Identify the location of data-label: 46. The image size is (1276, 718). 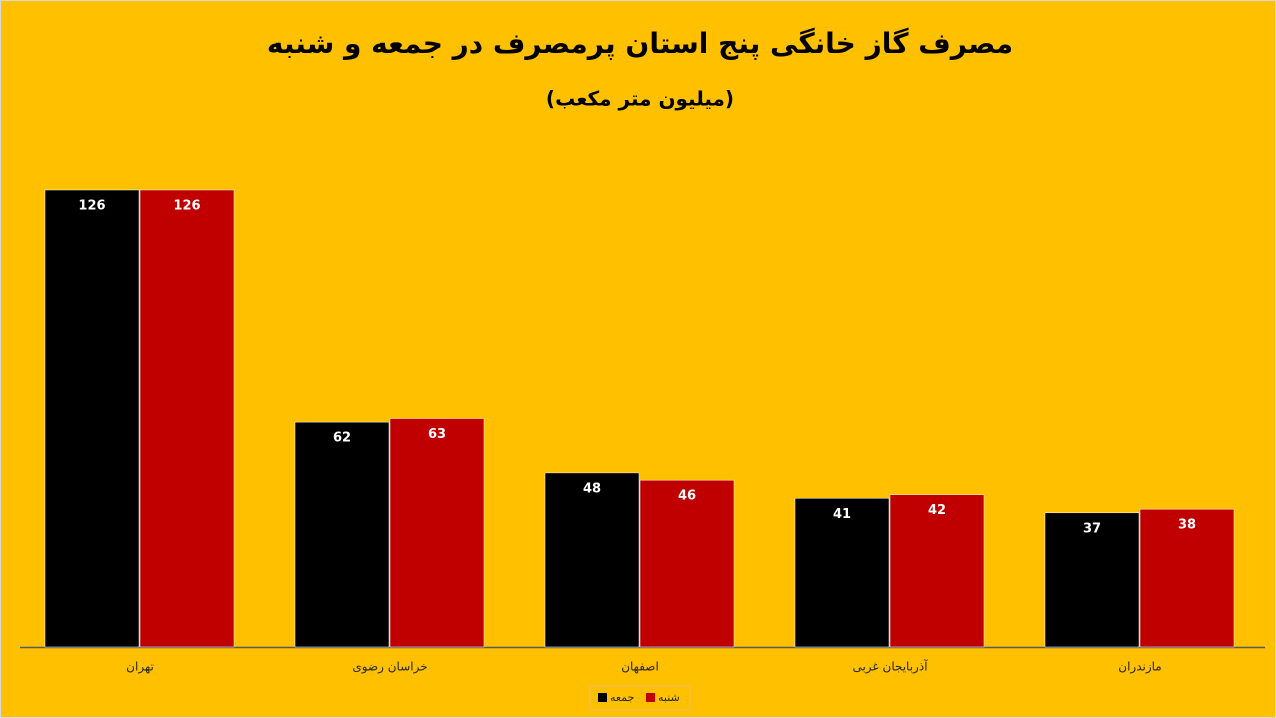
(687, 496).